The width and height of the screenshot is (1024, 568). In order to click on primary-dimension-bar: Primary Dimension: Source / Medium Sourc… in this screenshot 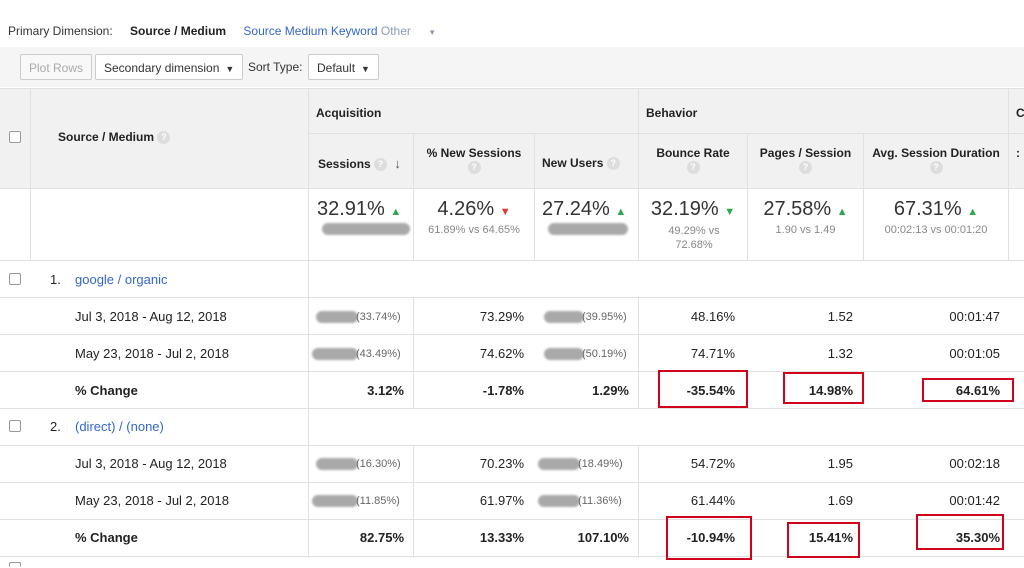, I will do `click(229, 31)`.